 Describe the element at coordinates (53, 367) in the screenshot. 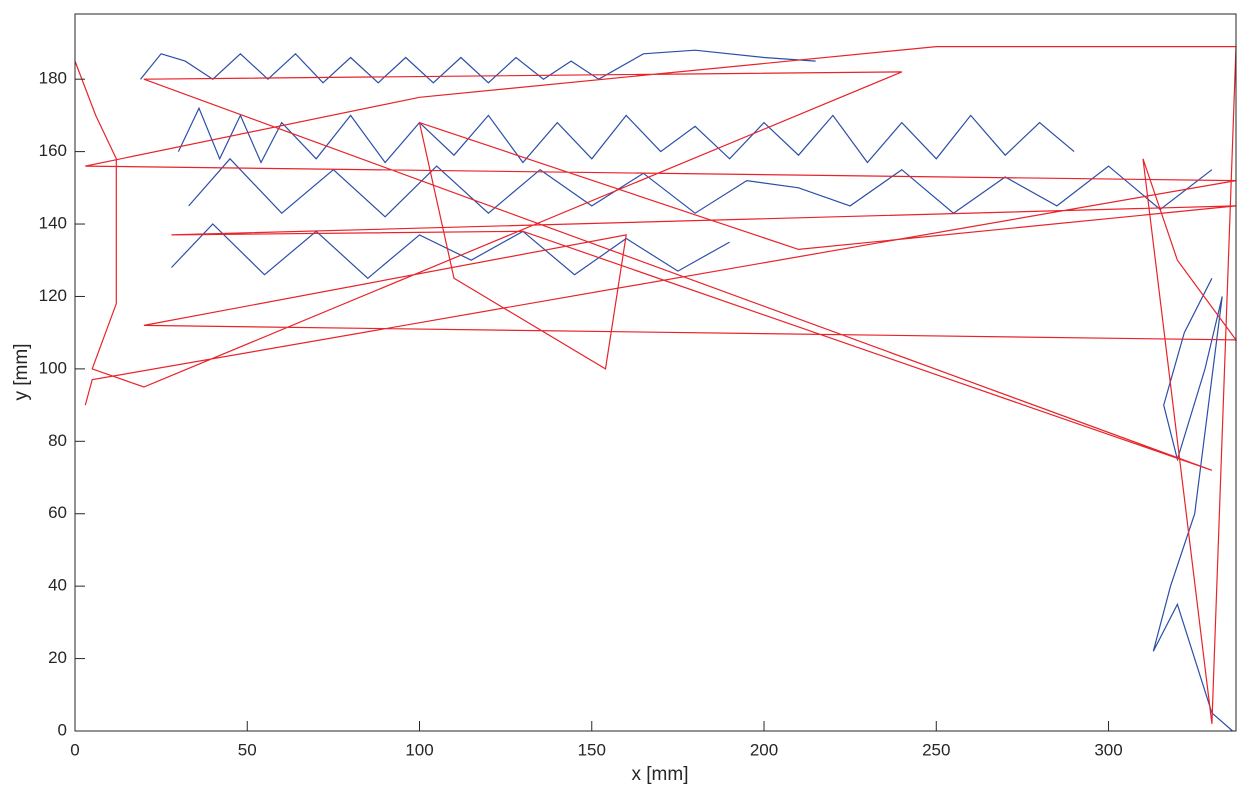

I see `y-tick-label: 100` at that location.